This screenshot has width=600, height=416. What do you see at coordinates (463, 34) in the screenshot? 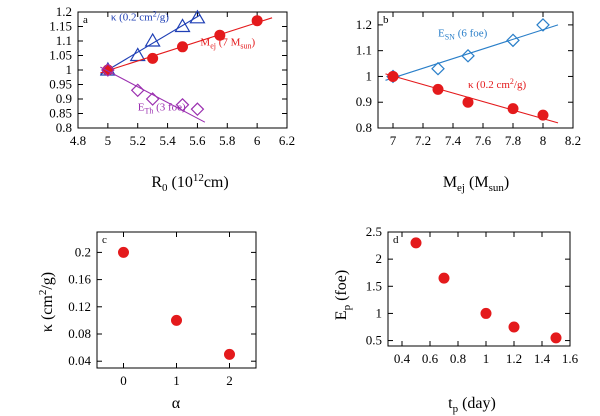
I see `annotation-esn: ESN (6 foe)` at bounding box center [463, 34].